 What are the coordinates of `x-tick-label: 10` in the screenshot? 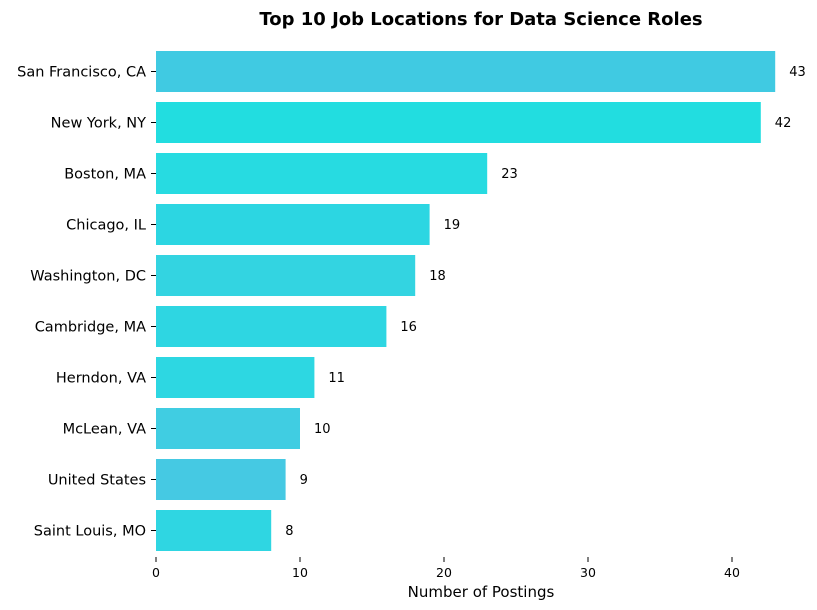 It's located at (300, 572).